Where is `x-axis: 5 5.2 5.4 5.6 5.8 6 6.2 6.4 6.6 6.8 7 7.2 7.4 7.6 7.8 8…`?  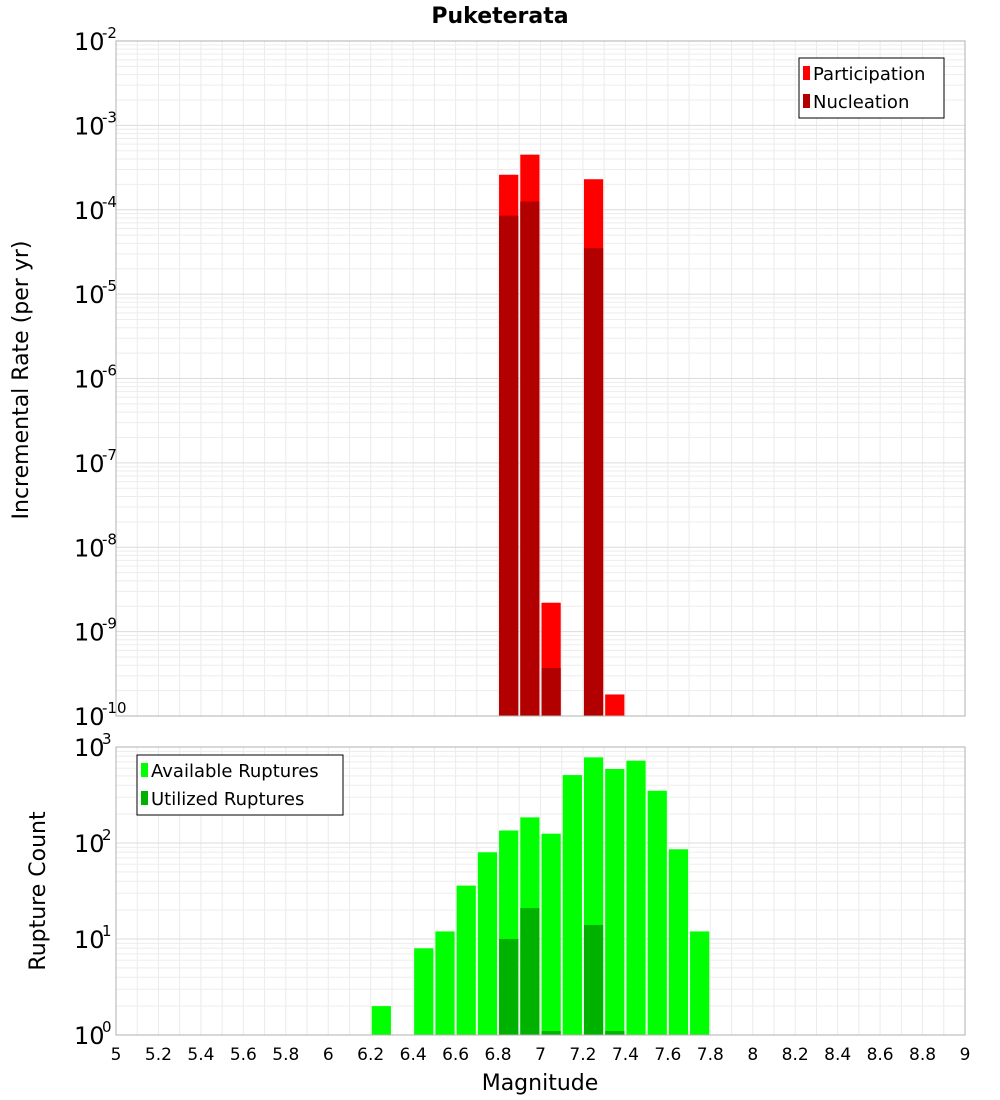
x-axis: 5 5.2 5.4 5.6 5.8 6 6.2 6.4 6.6 6.8 7 7.2 7.4 7.6 7.8 8… is located at coordinates (541, 1055).